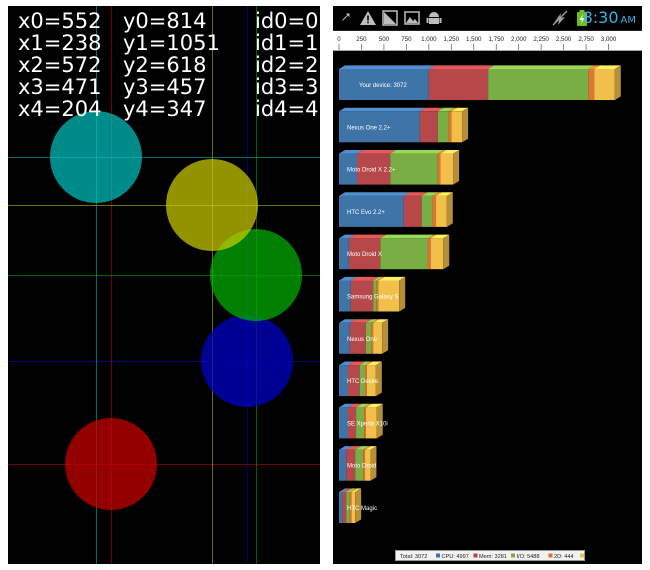 The height and width of the screenshot is (570, 650). Describe the element at coordinates (480, 82) in the screenshot. I see `bar-row-0: Your device: 3072` at that location.